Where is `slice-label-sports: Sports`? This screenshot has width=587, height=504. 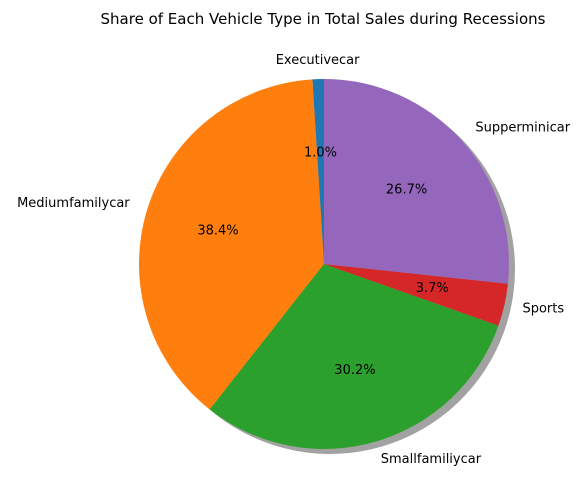 slice-label-sports: Sports is located at coordinates (543, 309).